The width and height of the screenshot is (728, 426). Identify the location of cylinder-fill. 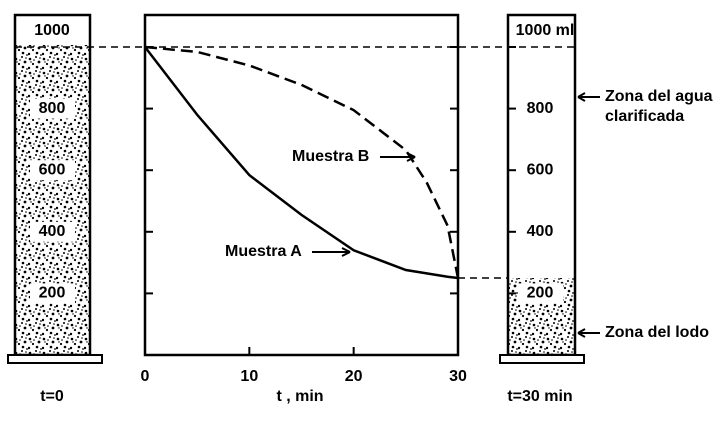
(52, 200).